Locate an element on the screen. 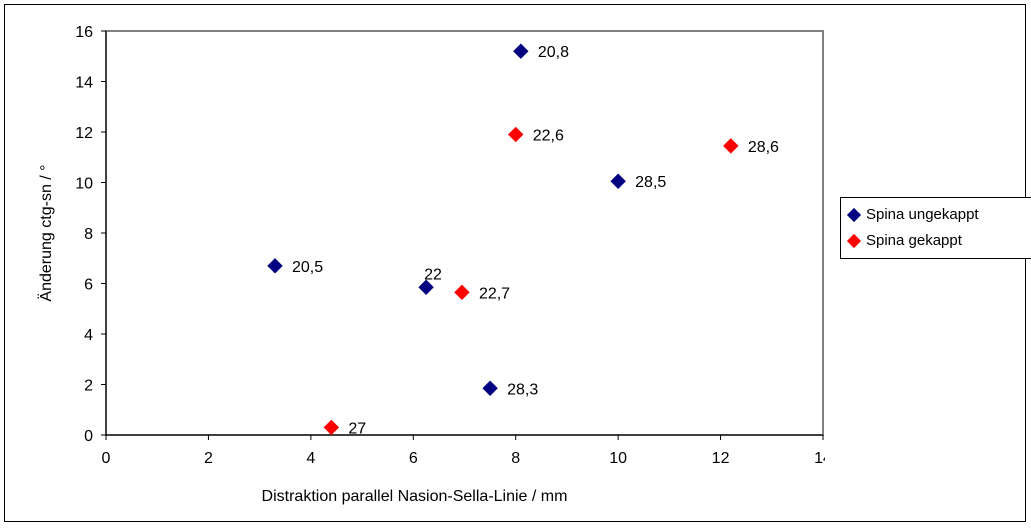  x-tick-label: 4 is located at coordinates (310, 458).